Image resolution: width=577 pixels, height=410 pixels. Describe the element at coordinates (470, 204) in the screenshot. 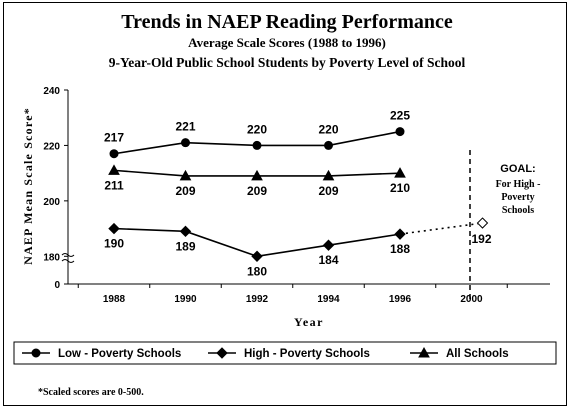

I see `goal-layer: 192 GOAL: For High - Poverty Schools` at that location.